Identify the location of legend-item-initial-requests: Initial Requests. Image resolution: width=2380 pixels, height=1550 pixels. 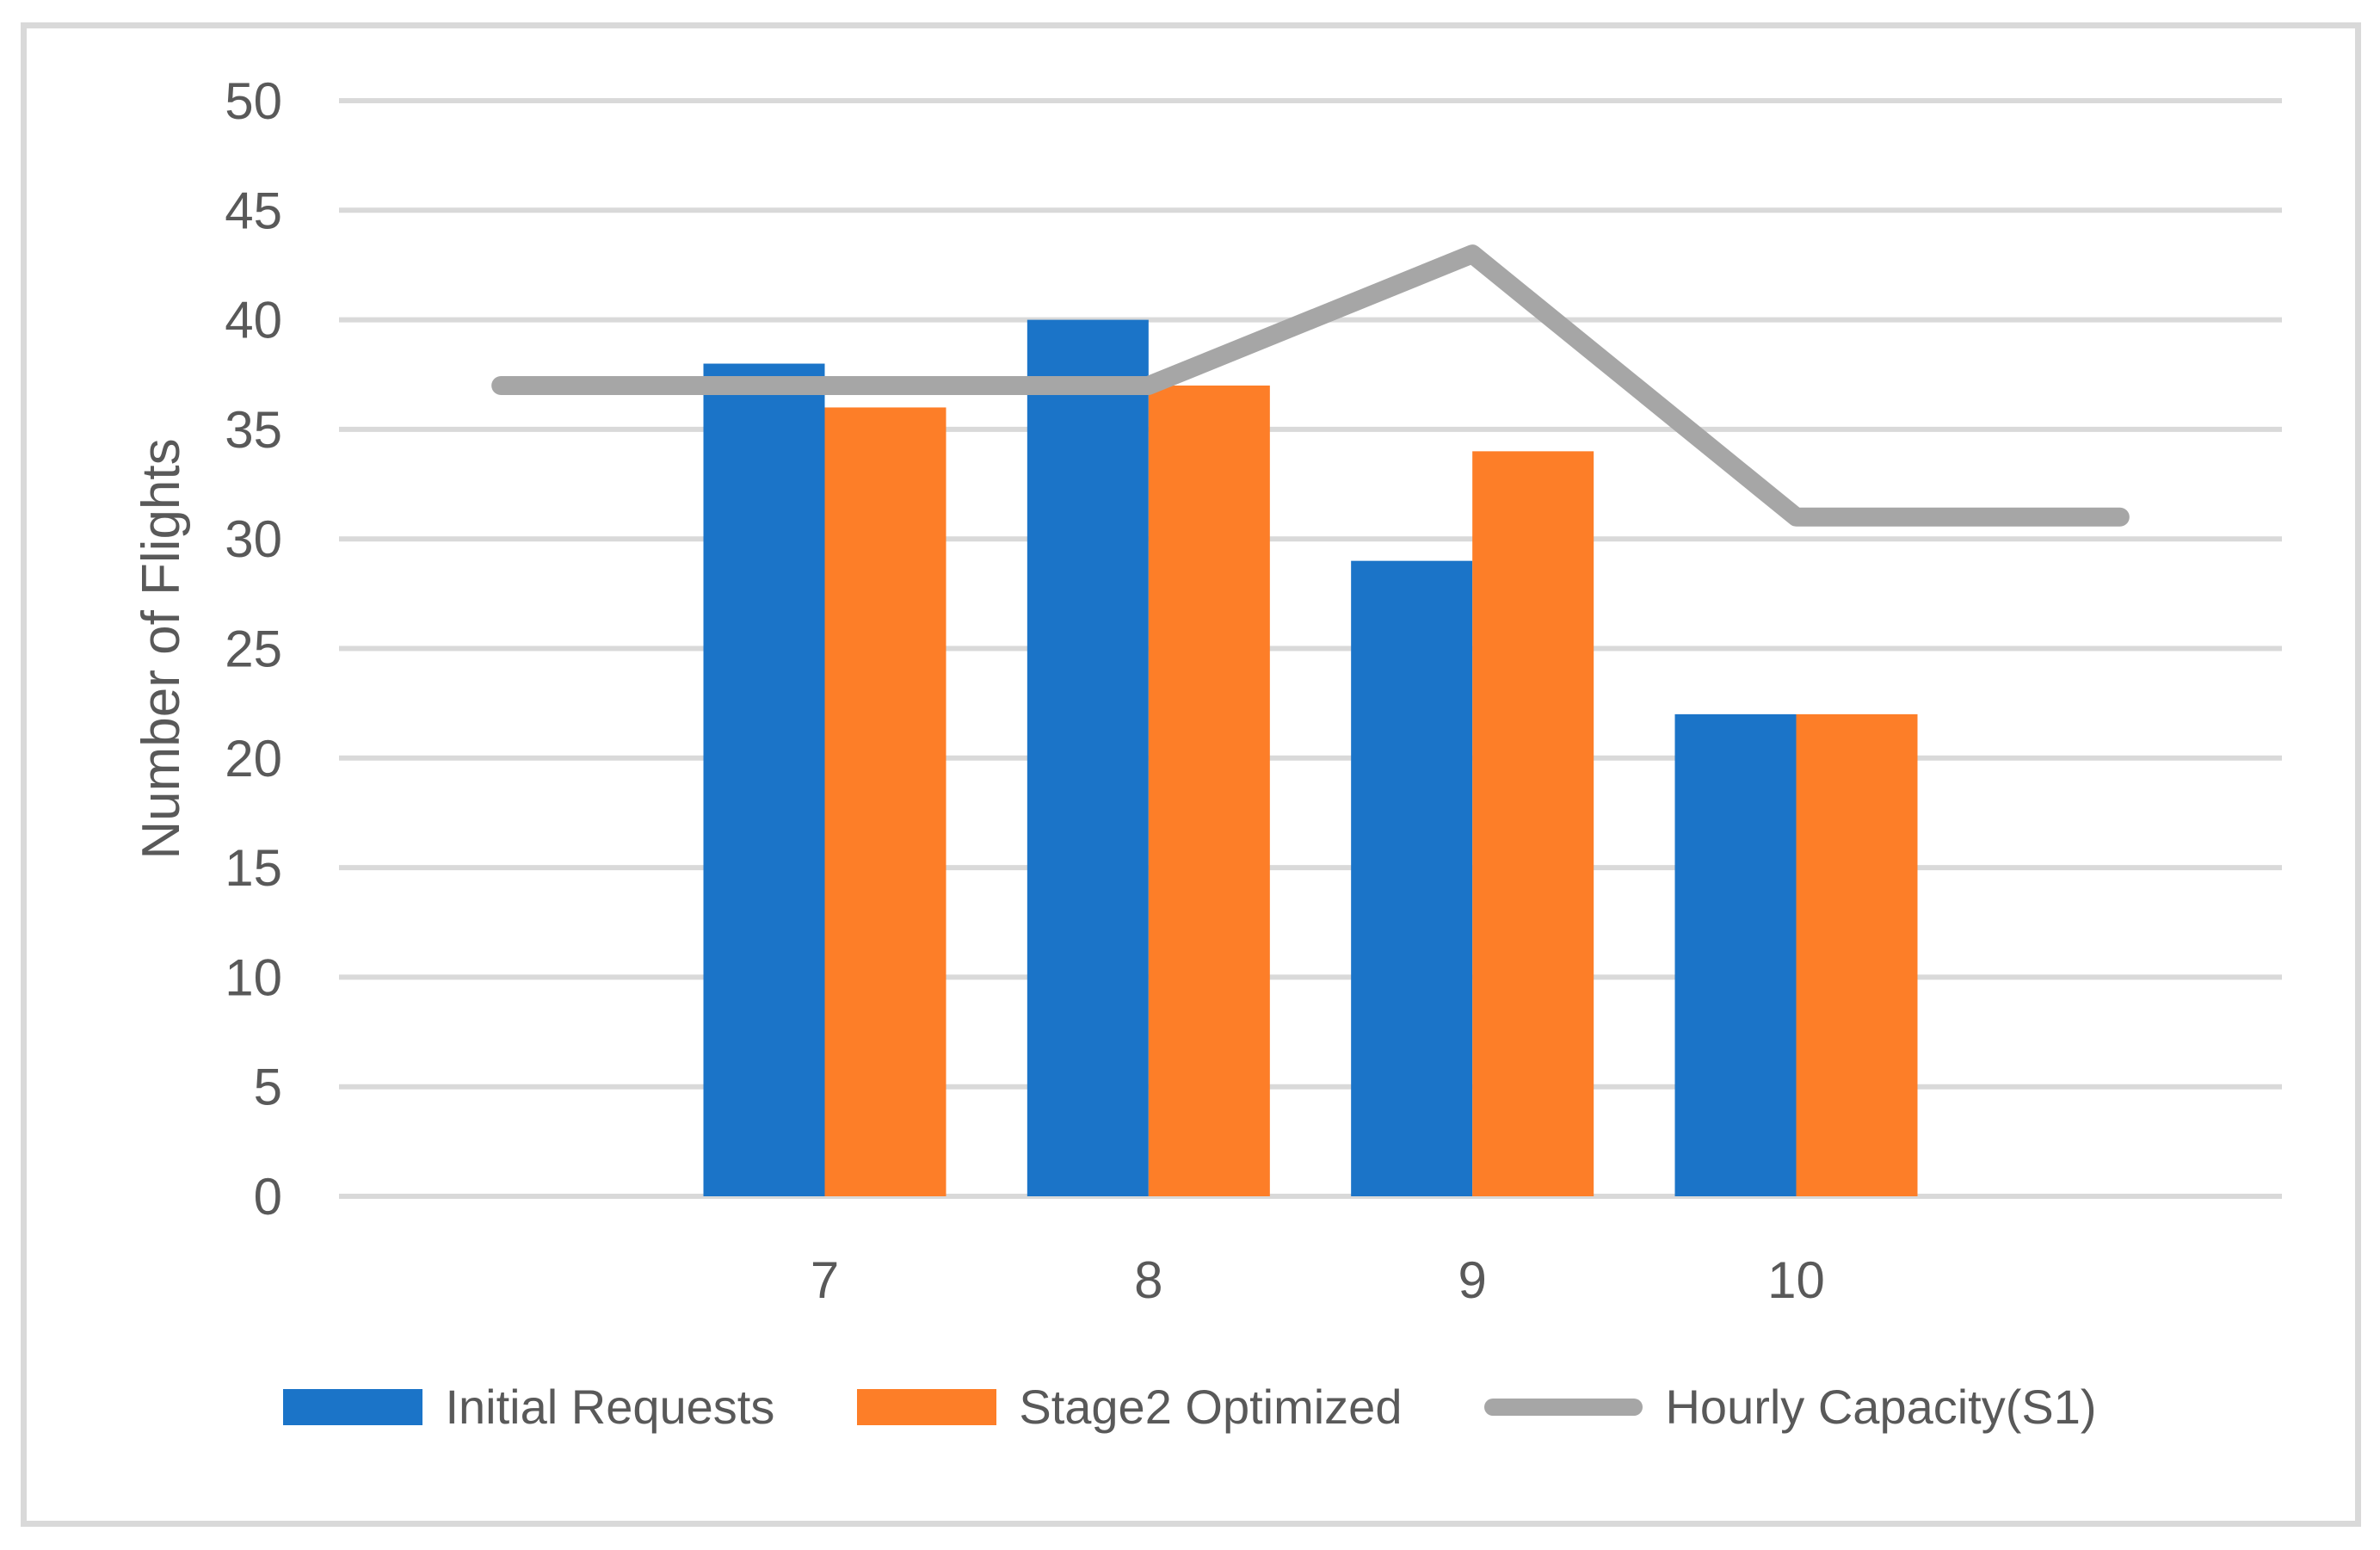
(528, 1407).